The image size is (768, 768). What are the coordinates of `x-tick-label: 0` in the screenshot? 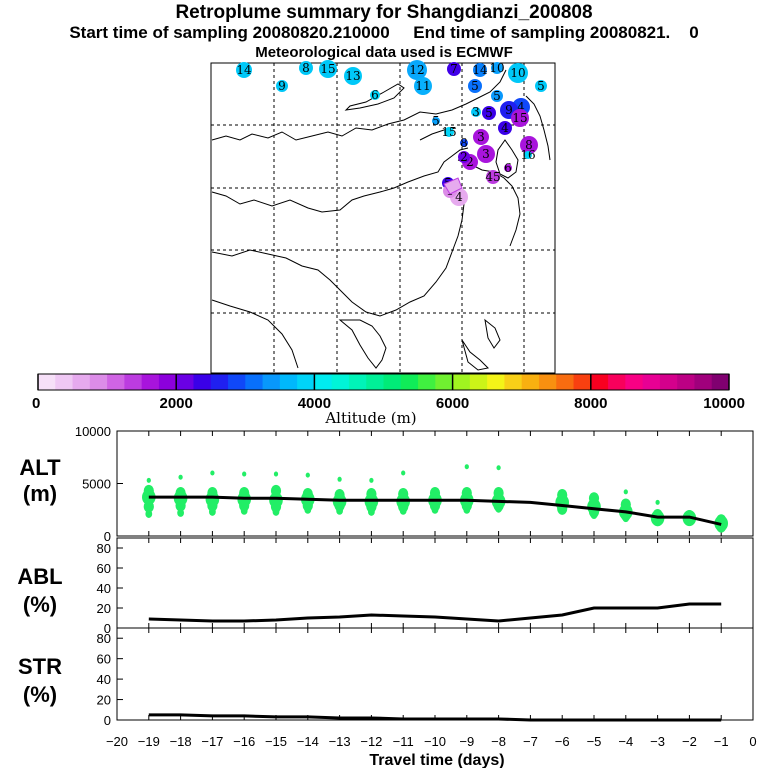 It's located at (752, 741).